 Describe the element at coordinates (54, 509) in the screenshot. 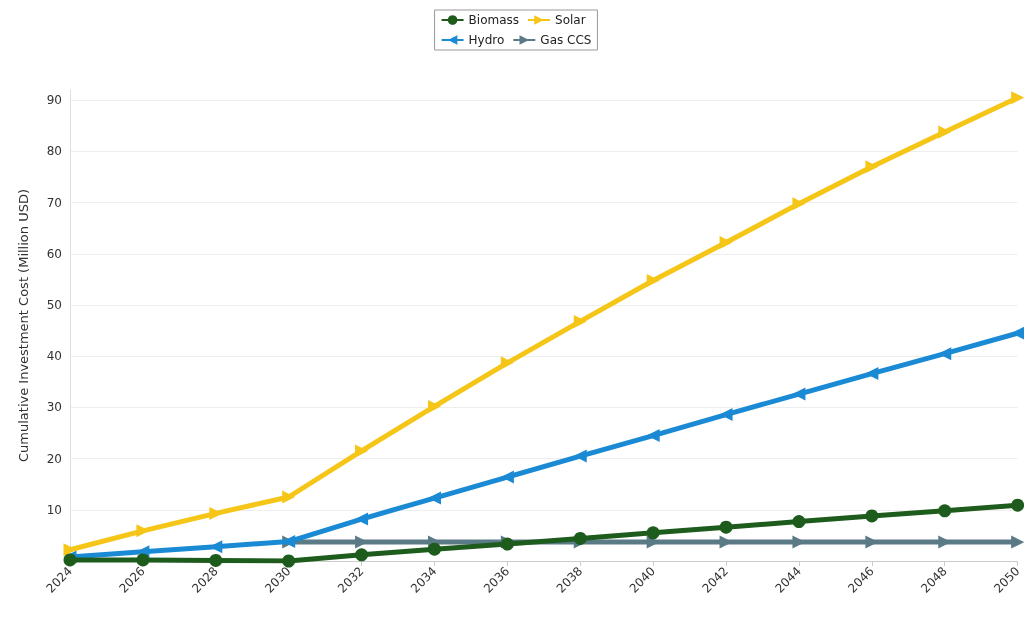

I see `y-tick-label: 10` at that location.